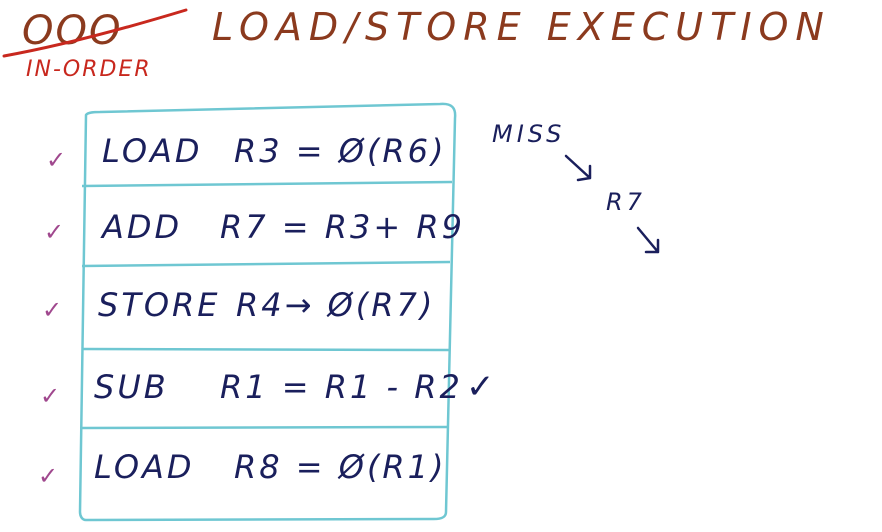  I want to click on miss-label: MISS, so click(528, 134).